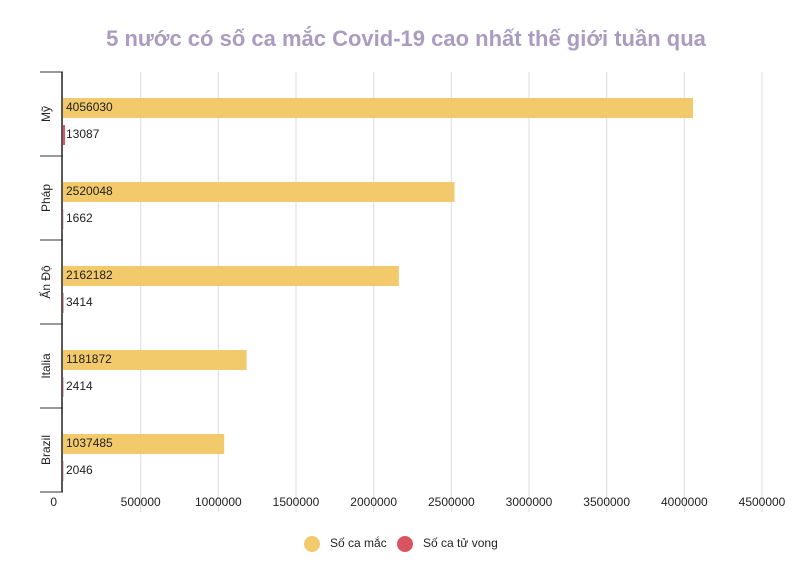 The image size is (796, 582). Describe the element at coordinates (46, 114) in the screenshot. I see `y-tick-label: Mỹ` at that location.